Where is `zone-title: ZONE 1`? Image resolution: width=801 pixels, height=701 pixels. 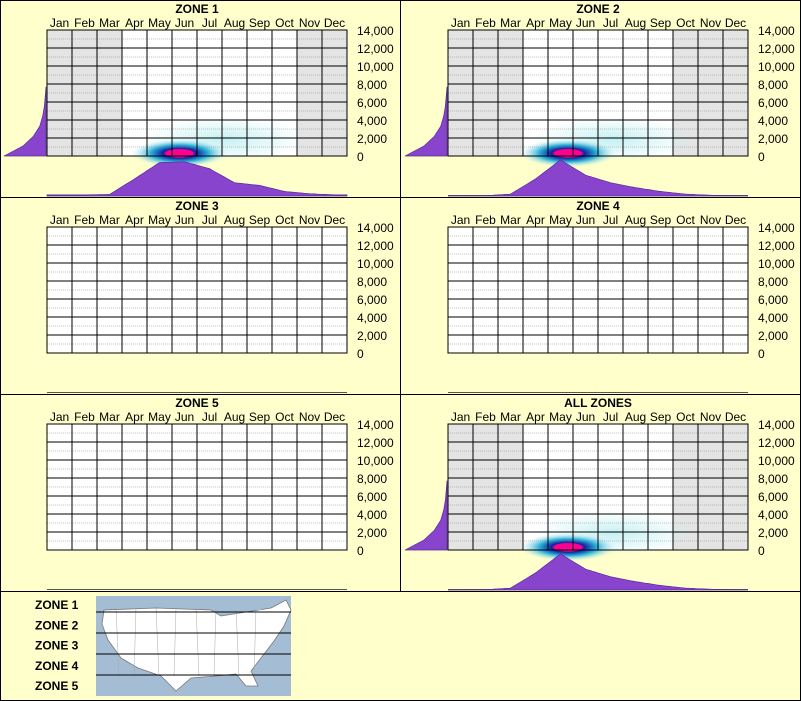 zone-title: ZONE 1 is located at coordinates (197, 9).